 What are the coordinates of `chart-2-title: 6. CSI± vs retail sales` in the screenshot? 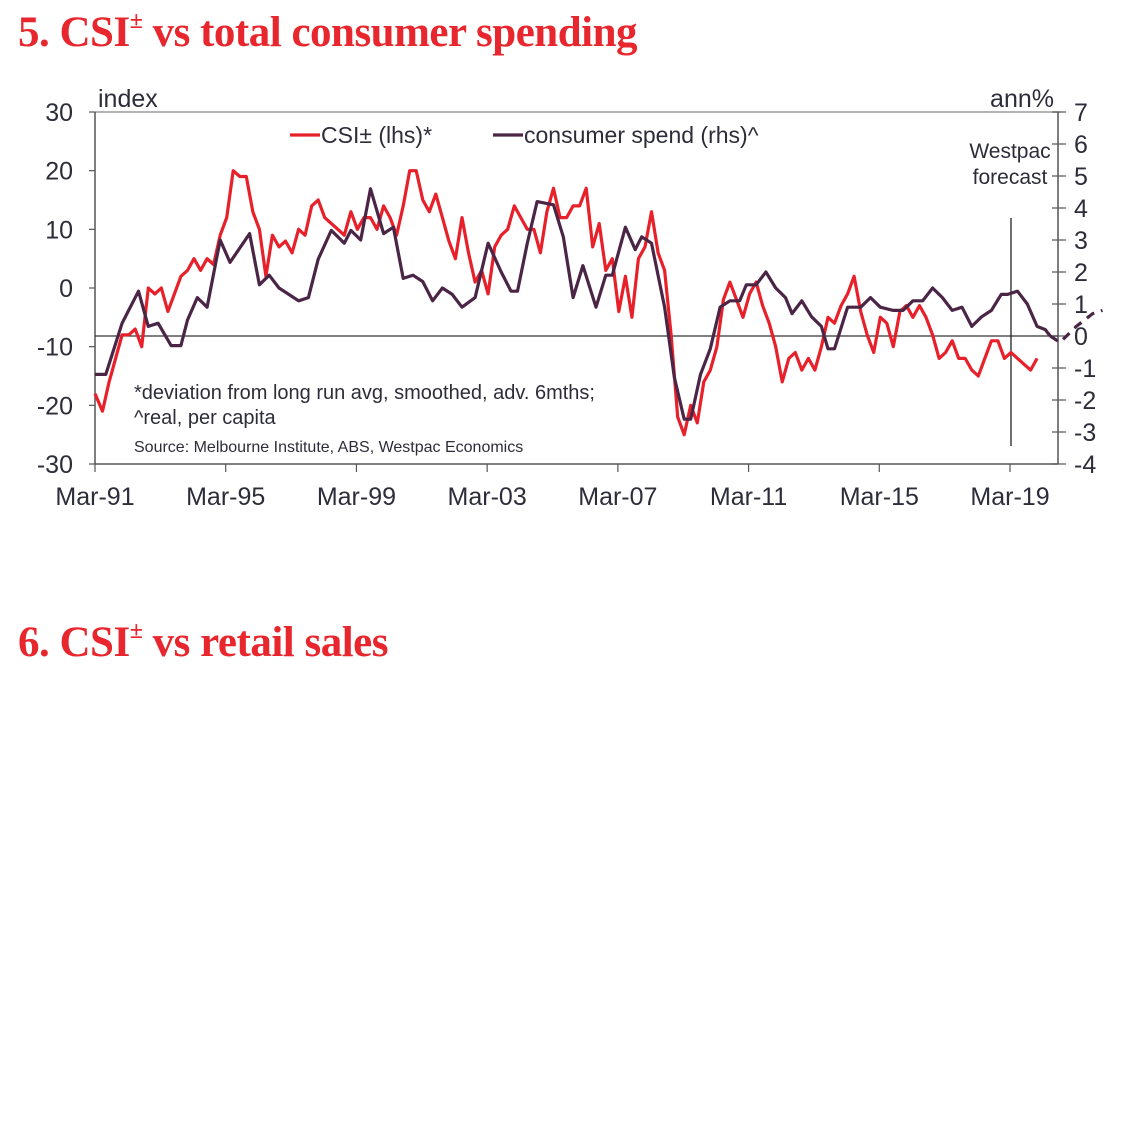 It's located at (203, 642).